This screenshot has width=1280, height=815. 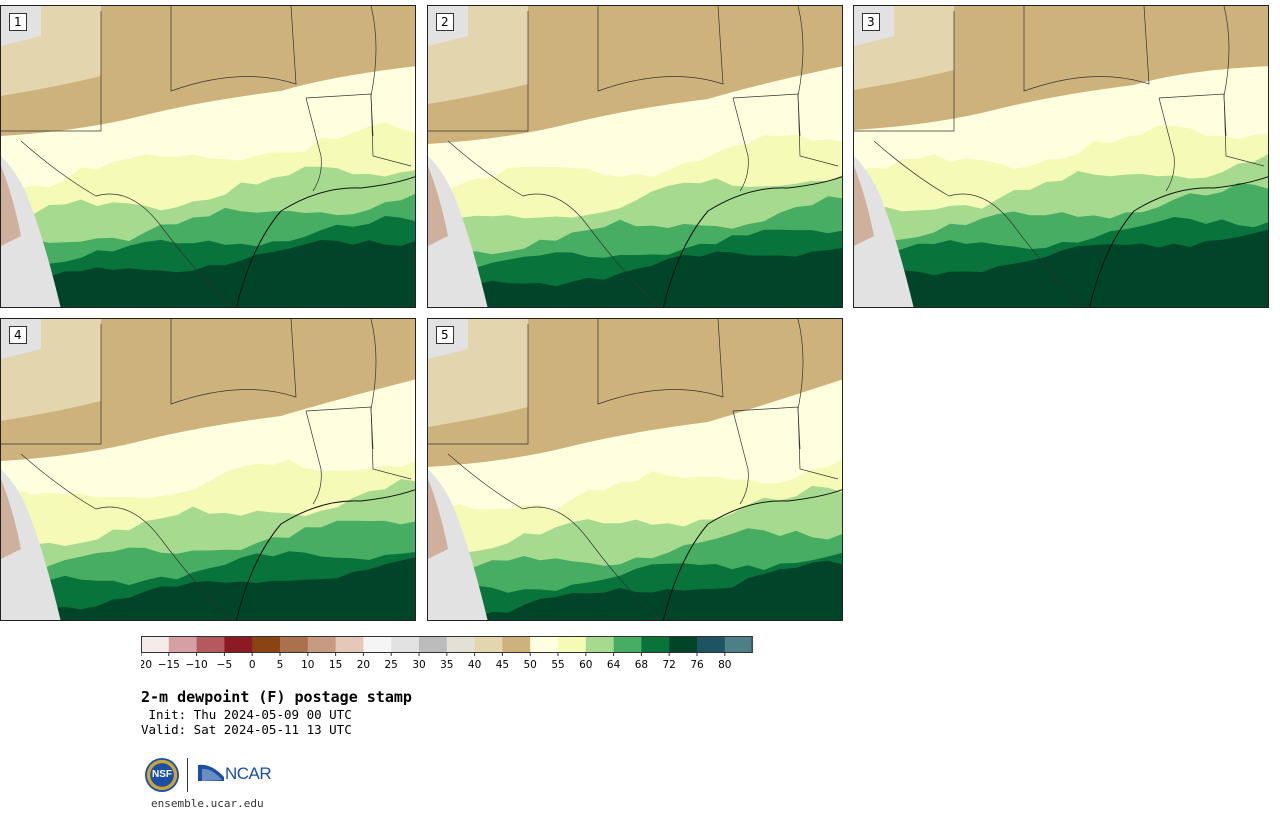 I want to click on colorbar-tick-label: 10, so click(x=307, y=665).